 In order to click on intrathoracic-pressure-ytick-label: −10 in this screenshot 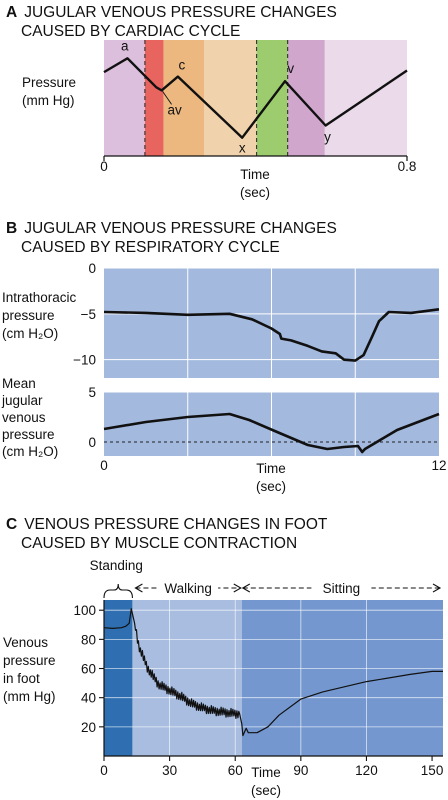, I will do `click(84, 360)`.